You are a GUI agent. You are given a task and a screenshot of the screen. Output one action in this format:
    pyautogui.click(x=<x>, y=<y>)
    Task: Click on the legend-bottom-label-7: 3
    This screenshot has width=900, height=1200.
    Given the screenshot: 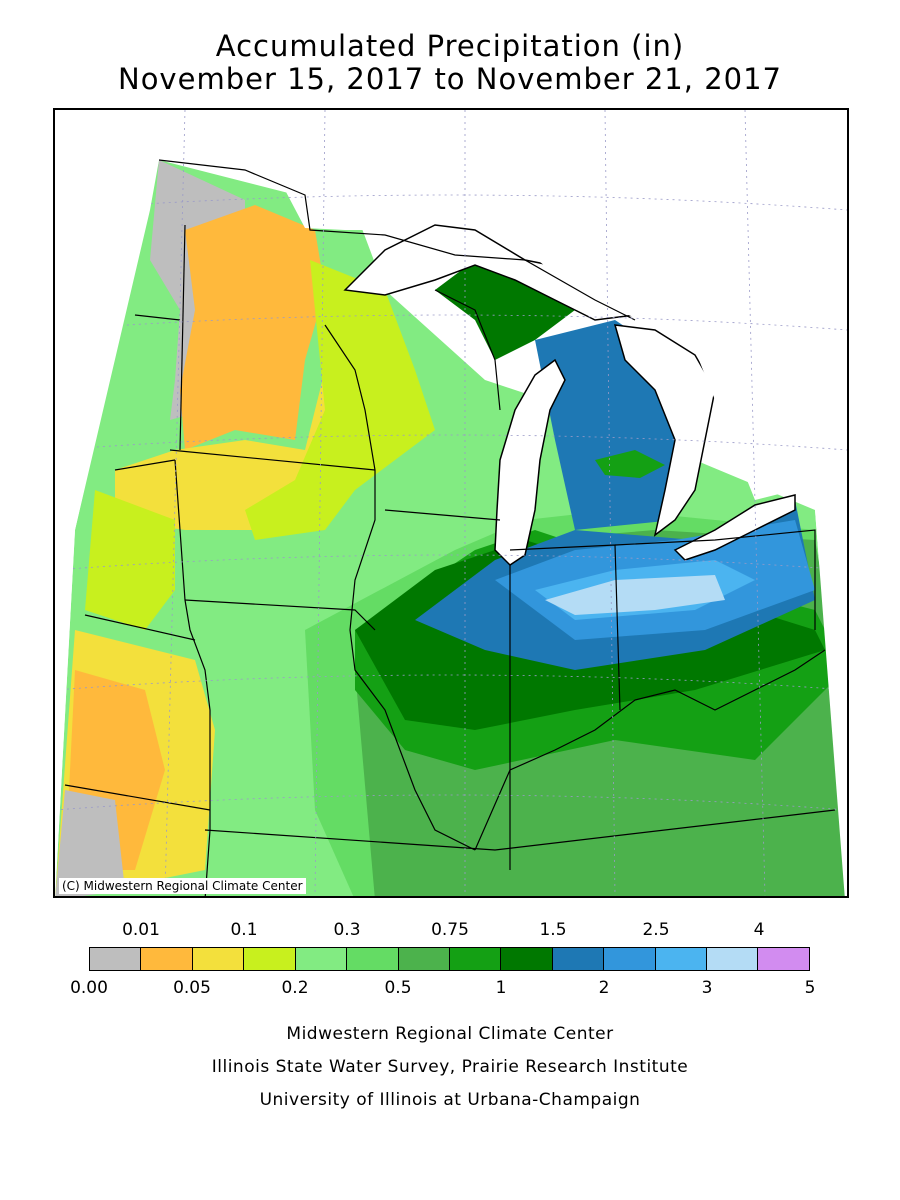 What is the action you would take?
    pyautogui.click(x=707, y=988)
    